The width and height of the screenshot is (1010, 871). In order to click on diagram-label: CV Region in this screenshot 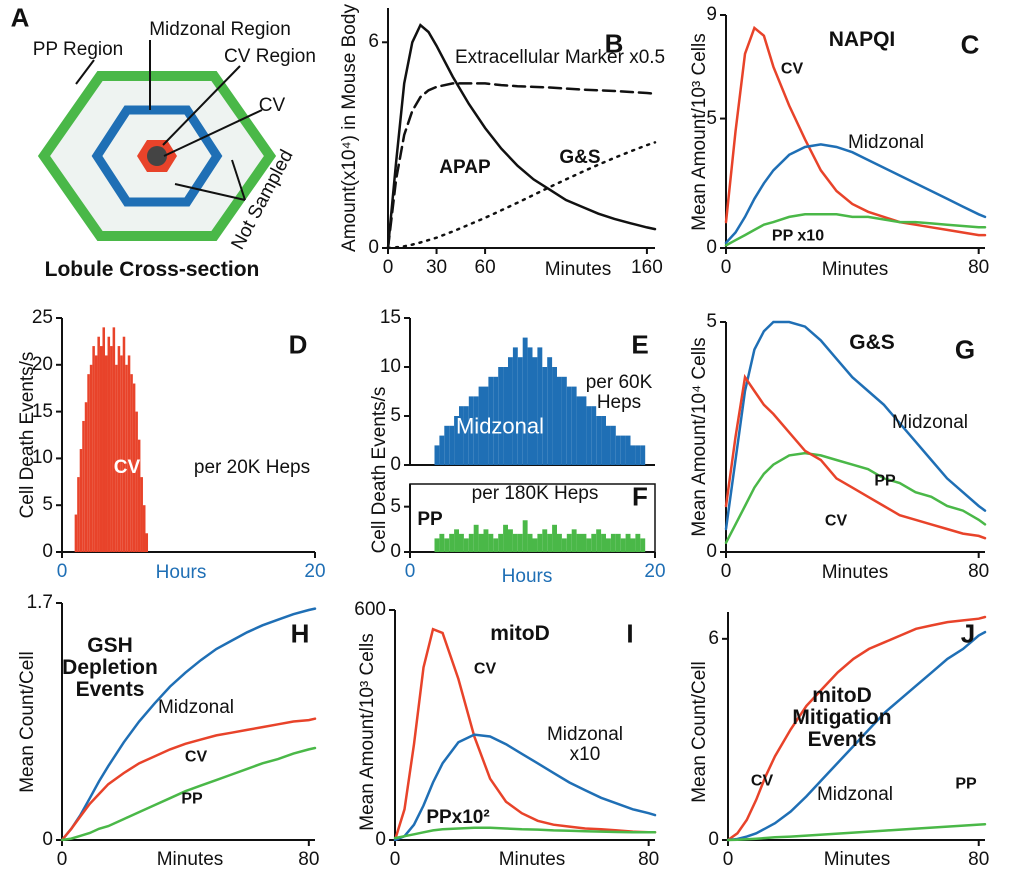, I will do `click(270, 57)`.